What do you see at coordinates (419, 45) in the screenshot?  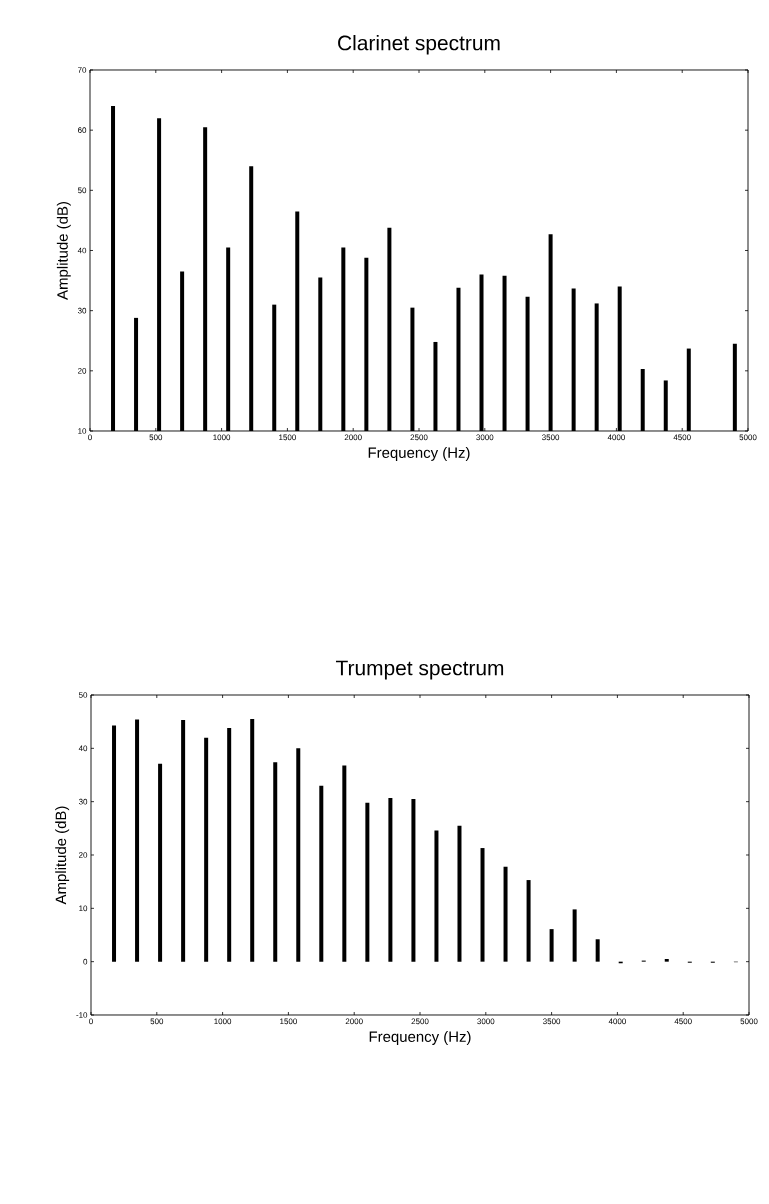 I see `chart-title: Clarinet spectrum` at bounding box center [419, 45].